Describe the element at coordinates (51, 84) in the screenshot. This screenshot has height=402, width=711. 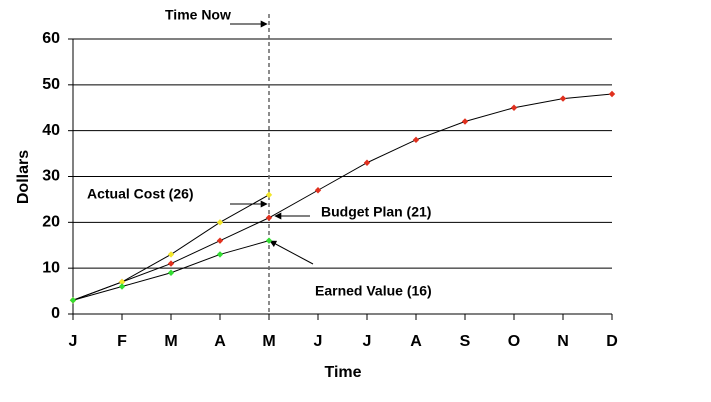
I see `y-tick-label: 50` at that location.